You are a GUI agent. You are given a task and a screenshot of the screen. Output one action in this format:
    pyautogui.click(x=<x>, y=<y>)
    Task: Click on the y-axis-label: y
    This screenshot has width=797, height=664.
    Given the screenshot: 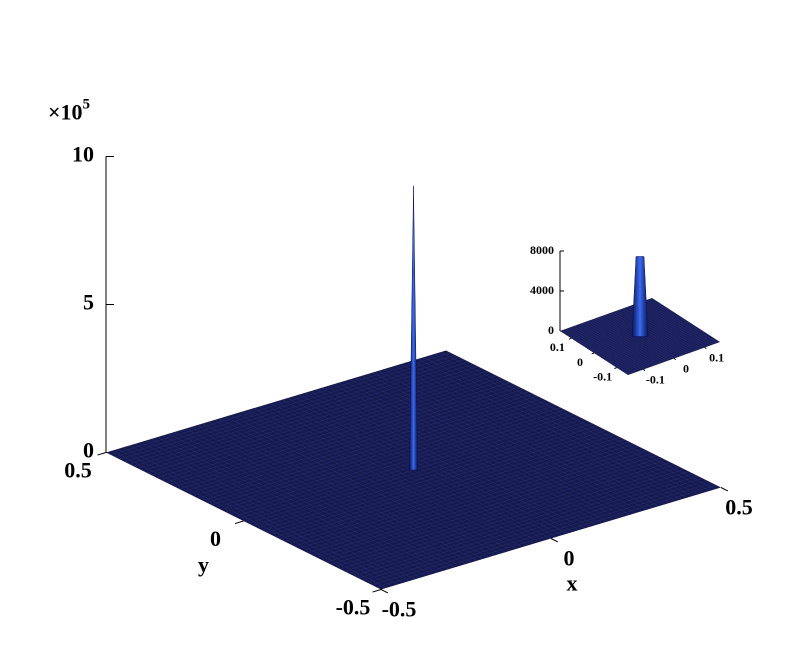 What is the action you would take?
    pyautogui.click(x=203, y=564)
    